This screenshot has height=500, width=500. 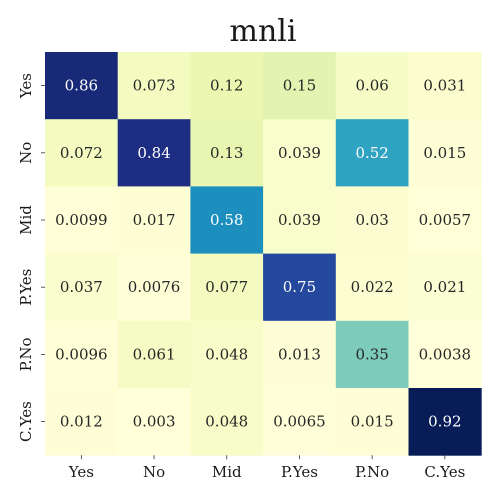 I want to click on cell-value-label: 0.0057, so click(x=445, y=220).